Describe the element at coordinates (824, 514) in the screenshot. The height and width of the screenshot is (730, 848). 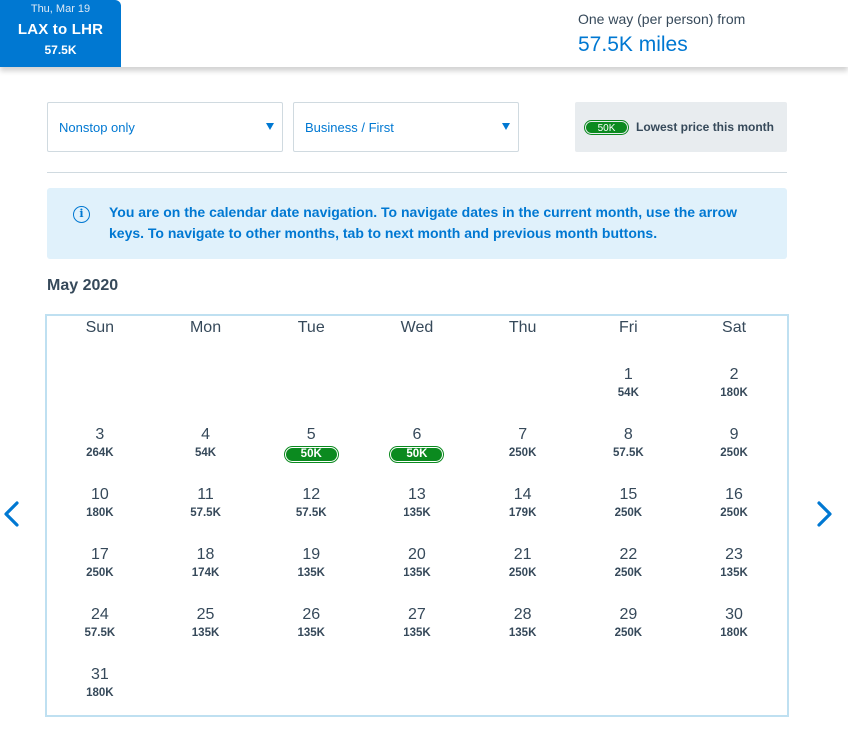
I see `chevron-right-icon` at that location.